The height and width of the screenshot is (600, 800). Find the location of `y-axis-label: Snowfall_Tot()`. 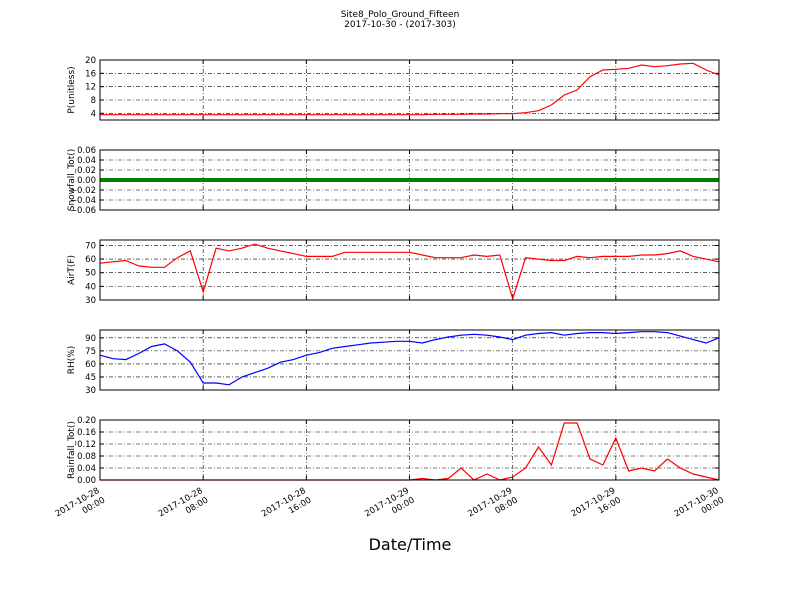

y-axis-label: Snowfall_Tot() is located at coordinates (72, 180).